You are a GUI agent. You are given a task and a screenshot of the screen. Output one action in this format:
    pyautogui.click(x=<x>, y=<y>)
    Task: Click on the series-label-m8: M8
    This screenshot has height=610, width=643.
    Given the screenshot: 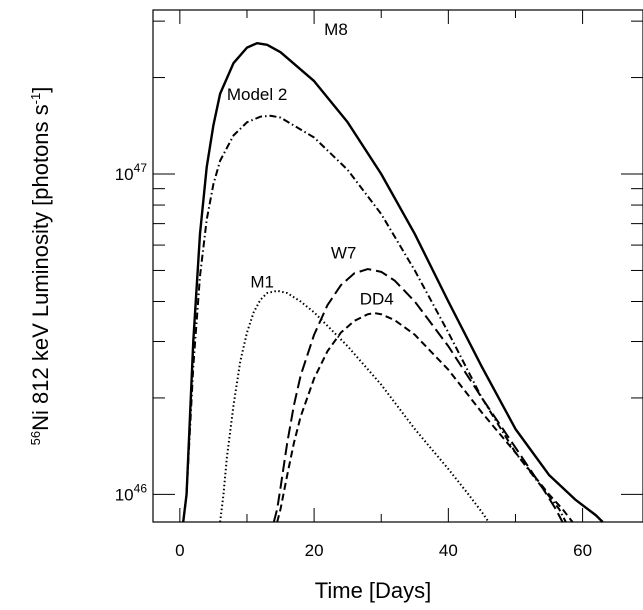 What is the action you would take?
    pyautogui.click(x=336, y=29)
    